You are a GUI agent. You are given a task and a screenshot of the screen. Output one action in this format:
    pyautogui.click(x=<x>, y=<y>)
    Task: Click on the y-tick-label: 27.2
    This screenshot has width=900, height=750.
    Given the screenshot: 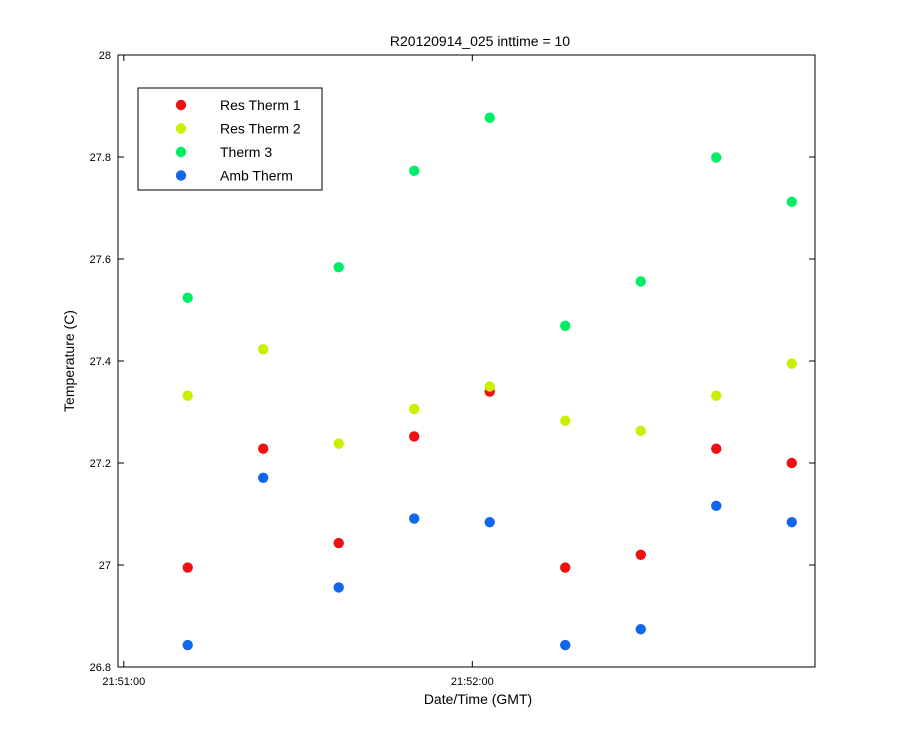 What is the action you would take?
    pyautogui.click(x=100, y=464)
    